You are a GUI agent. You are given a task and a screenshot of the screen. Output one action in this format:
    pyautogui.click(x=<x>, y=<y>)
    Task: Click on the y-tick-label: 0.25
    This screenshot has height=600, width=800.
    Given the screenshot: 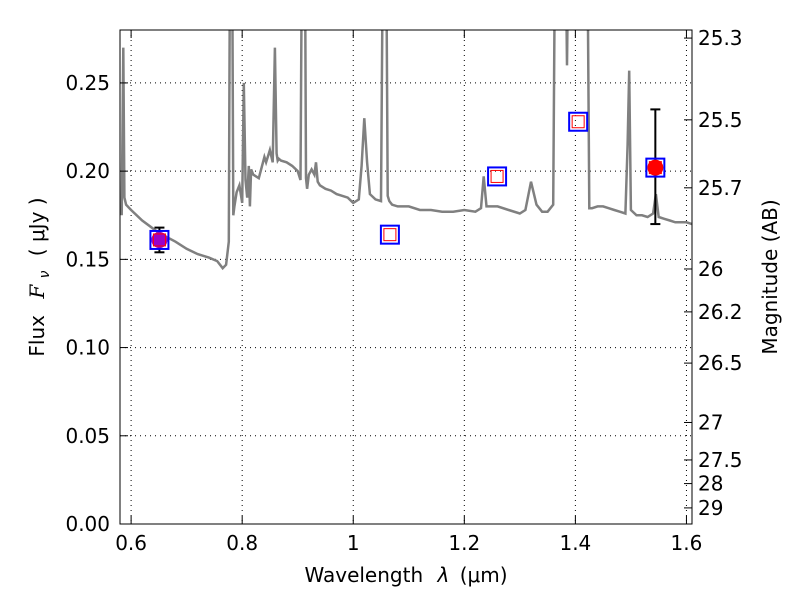 What is the action you would take?
    pyautogui.click(x=87, y=83)
    